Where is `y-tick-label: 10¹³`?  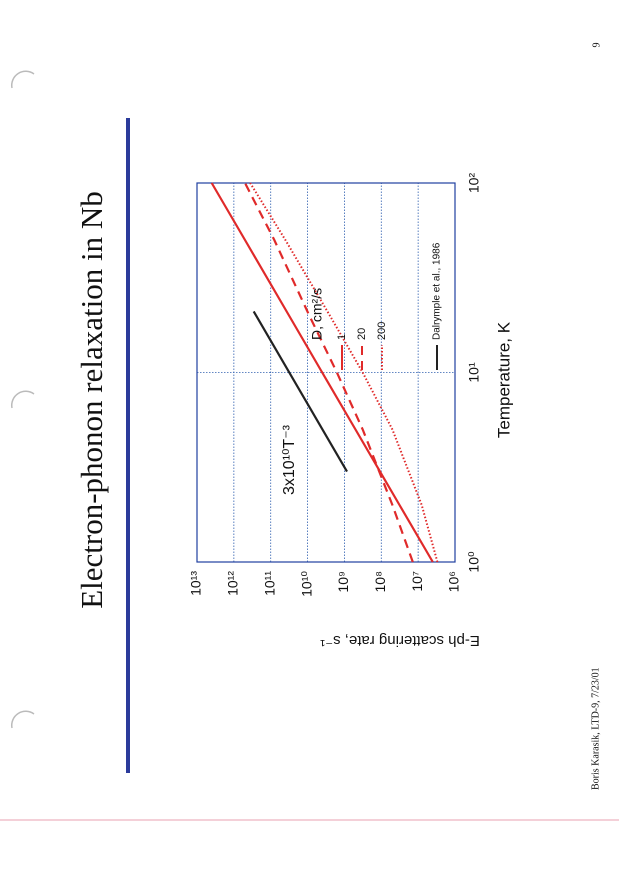
y-tick-label: 10¹³ is located at coordinates (196, 583).